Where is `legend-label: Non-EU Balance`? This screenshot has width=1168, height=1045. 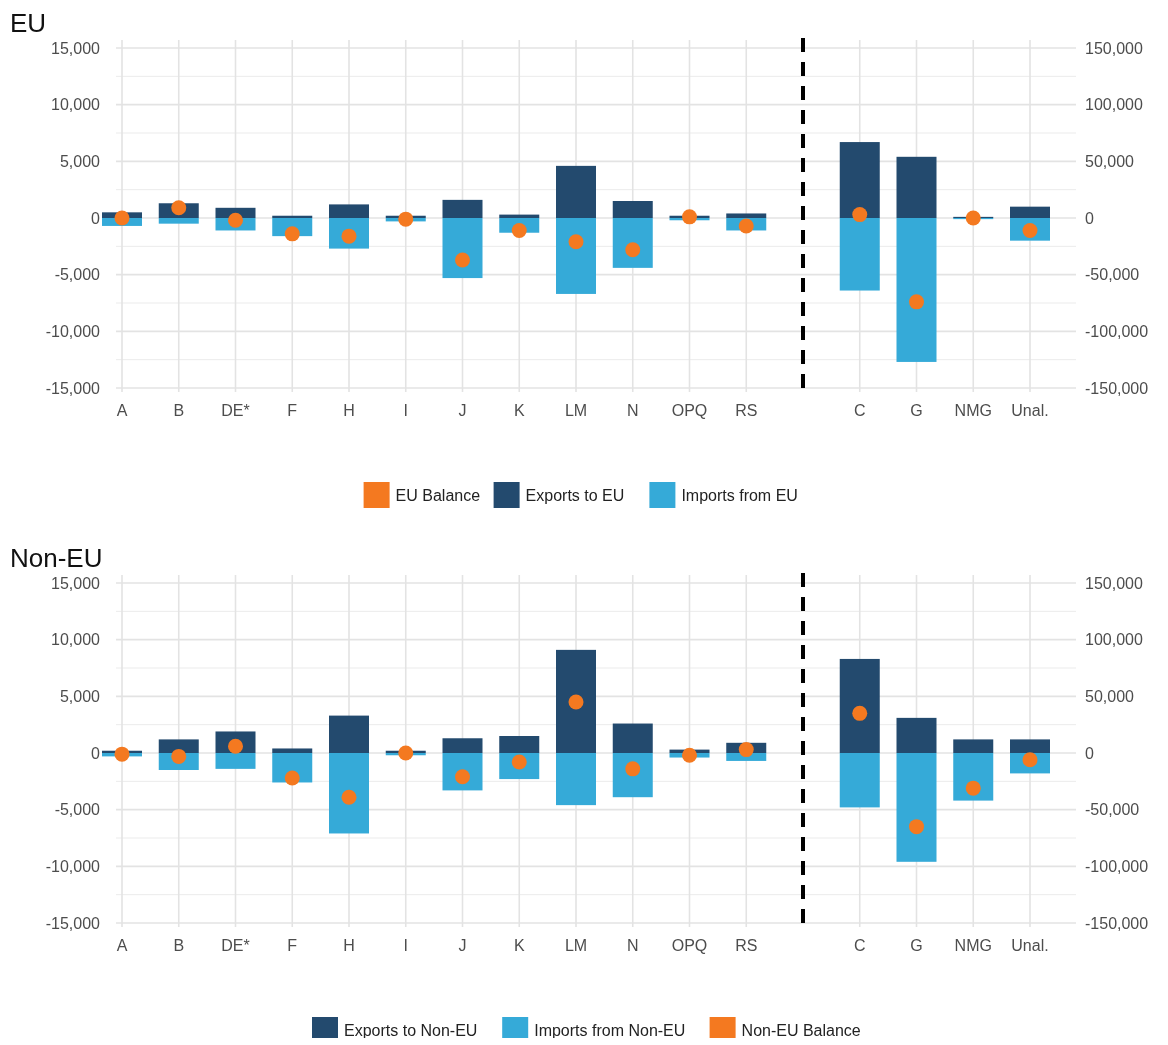
legend-label: Non-EU Balance is located at coordinates (801, 1030).